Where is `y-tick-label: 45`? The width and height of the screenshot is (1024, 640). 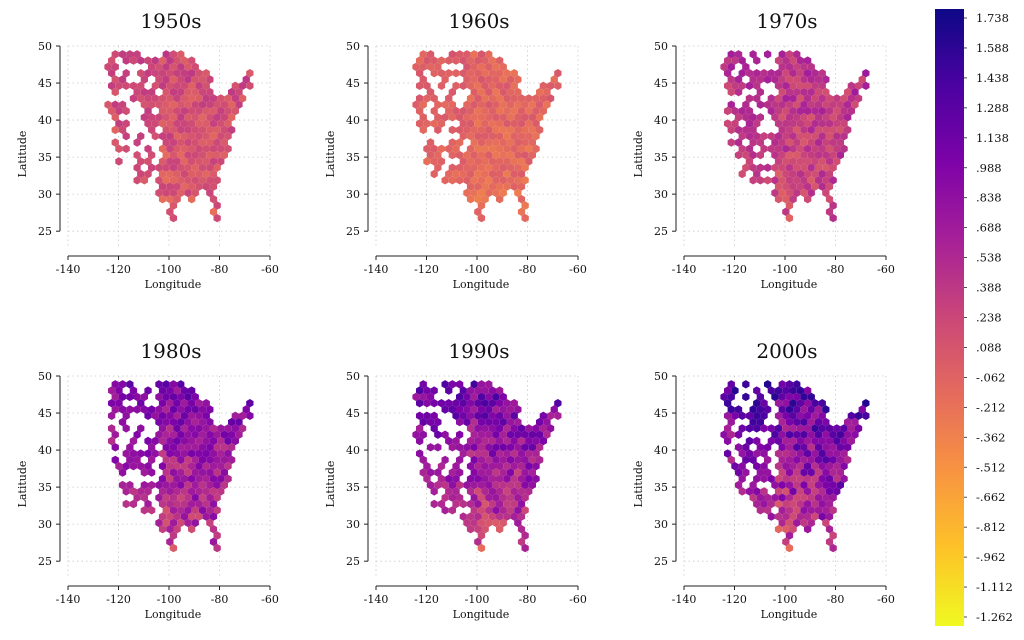
y-tick-label: 45 is located at coordinates (45, 83).